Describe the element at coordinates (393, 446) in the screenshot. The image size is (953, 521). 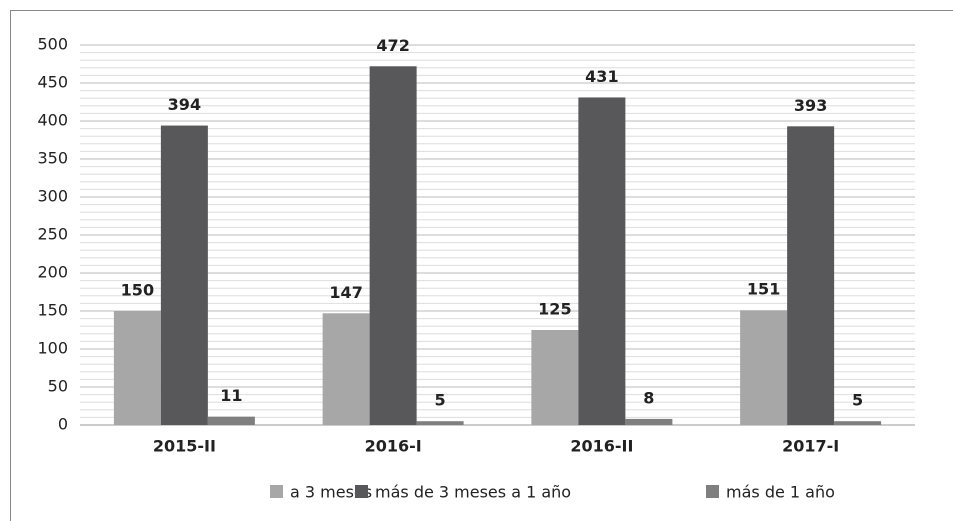
I see `x-tick-label: 2016-I` at that location.